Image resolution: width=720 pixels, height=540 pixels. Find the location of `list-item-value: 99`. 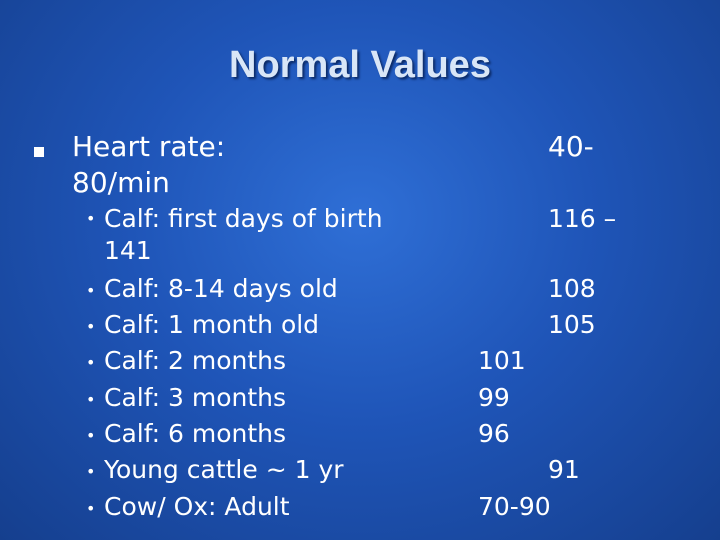

list-item-value: 99 is located at coordinates (494, 397).